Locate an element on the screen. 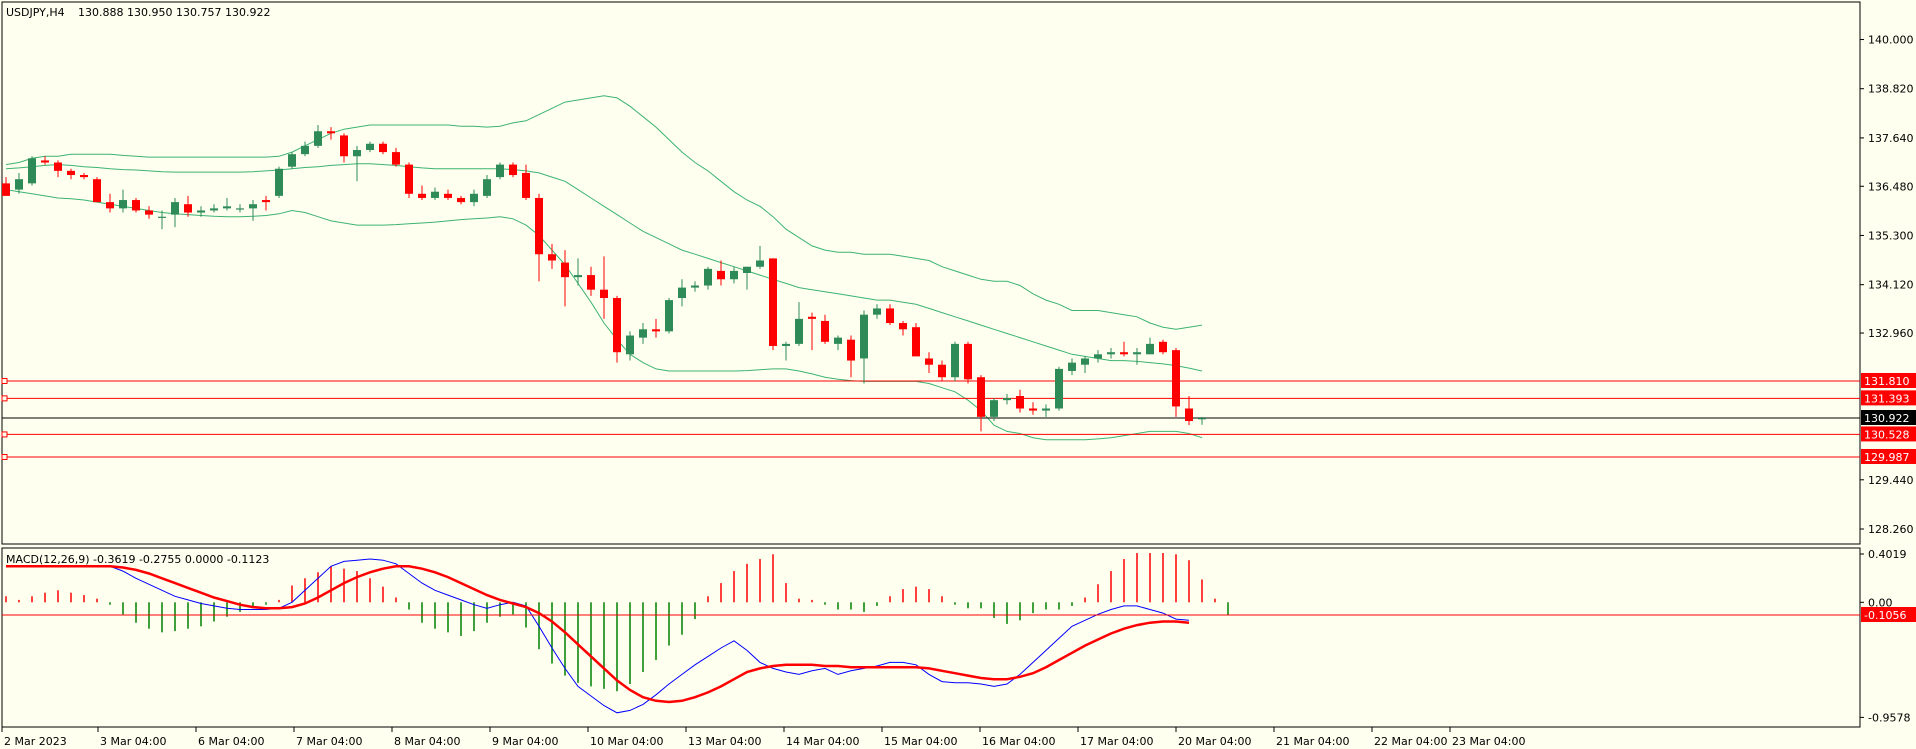 The height and width of the screenshot is (749, 1916). level-tag-text: 129.987 is located at coordinates (1887, 457).